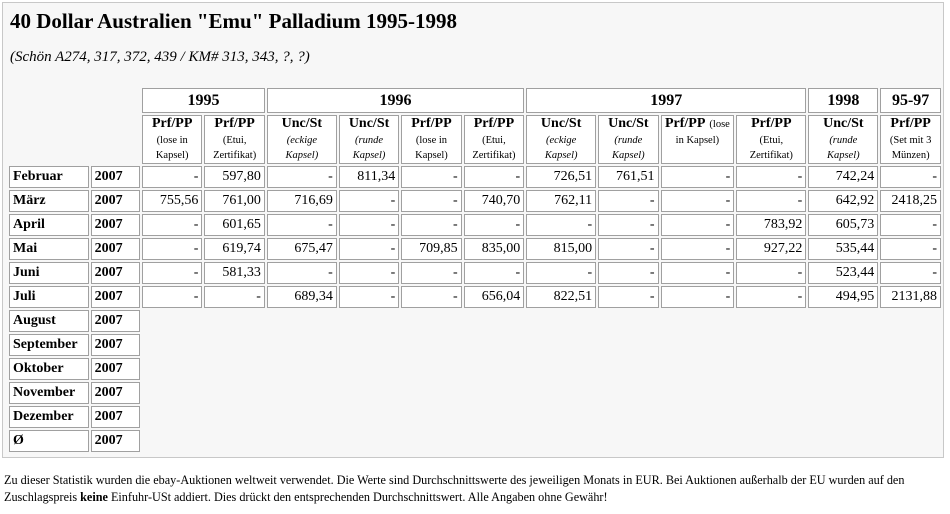  I want to click on column-header: Unc/St (eckige Kapsel), so click(301, 139).